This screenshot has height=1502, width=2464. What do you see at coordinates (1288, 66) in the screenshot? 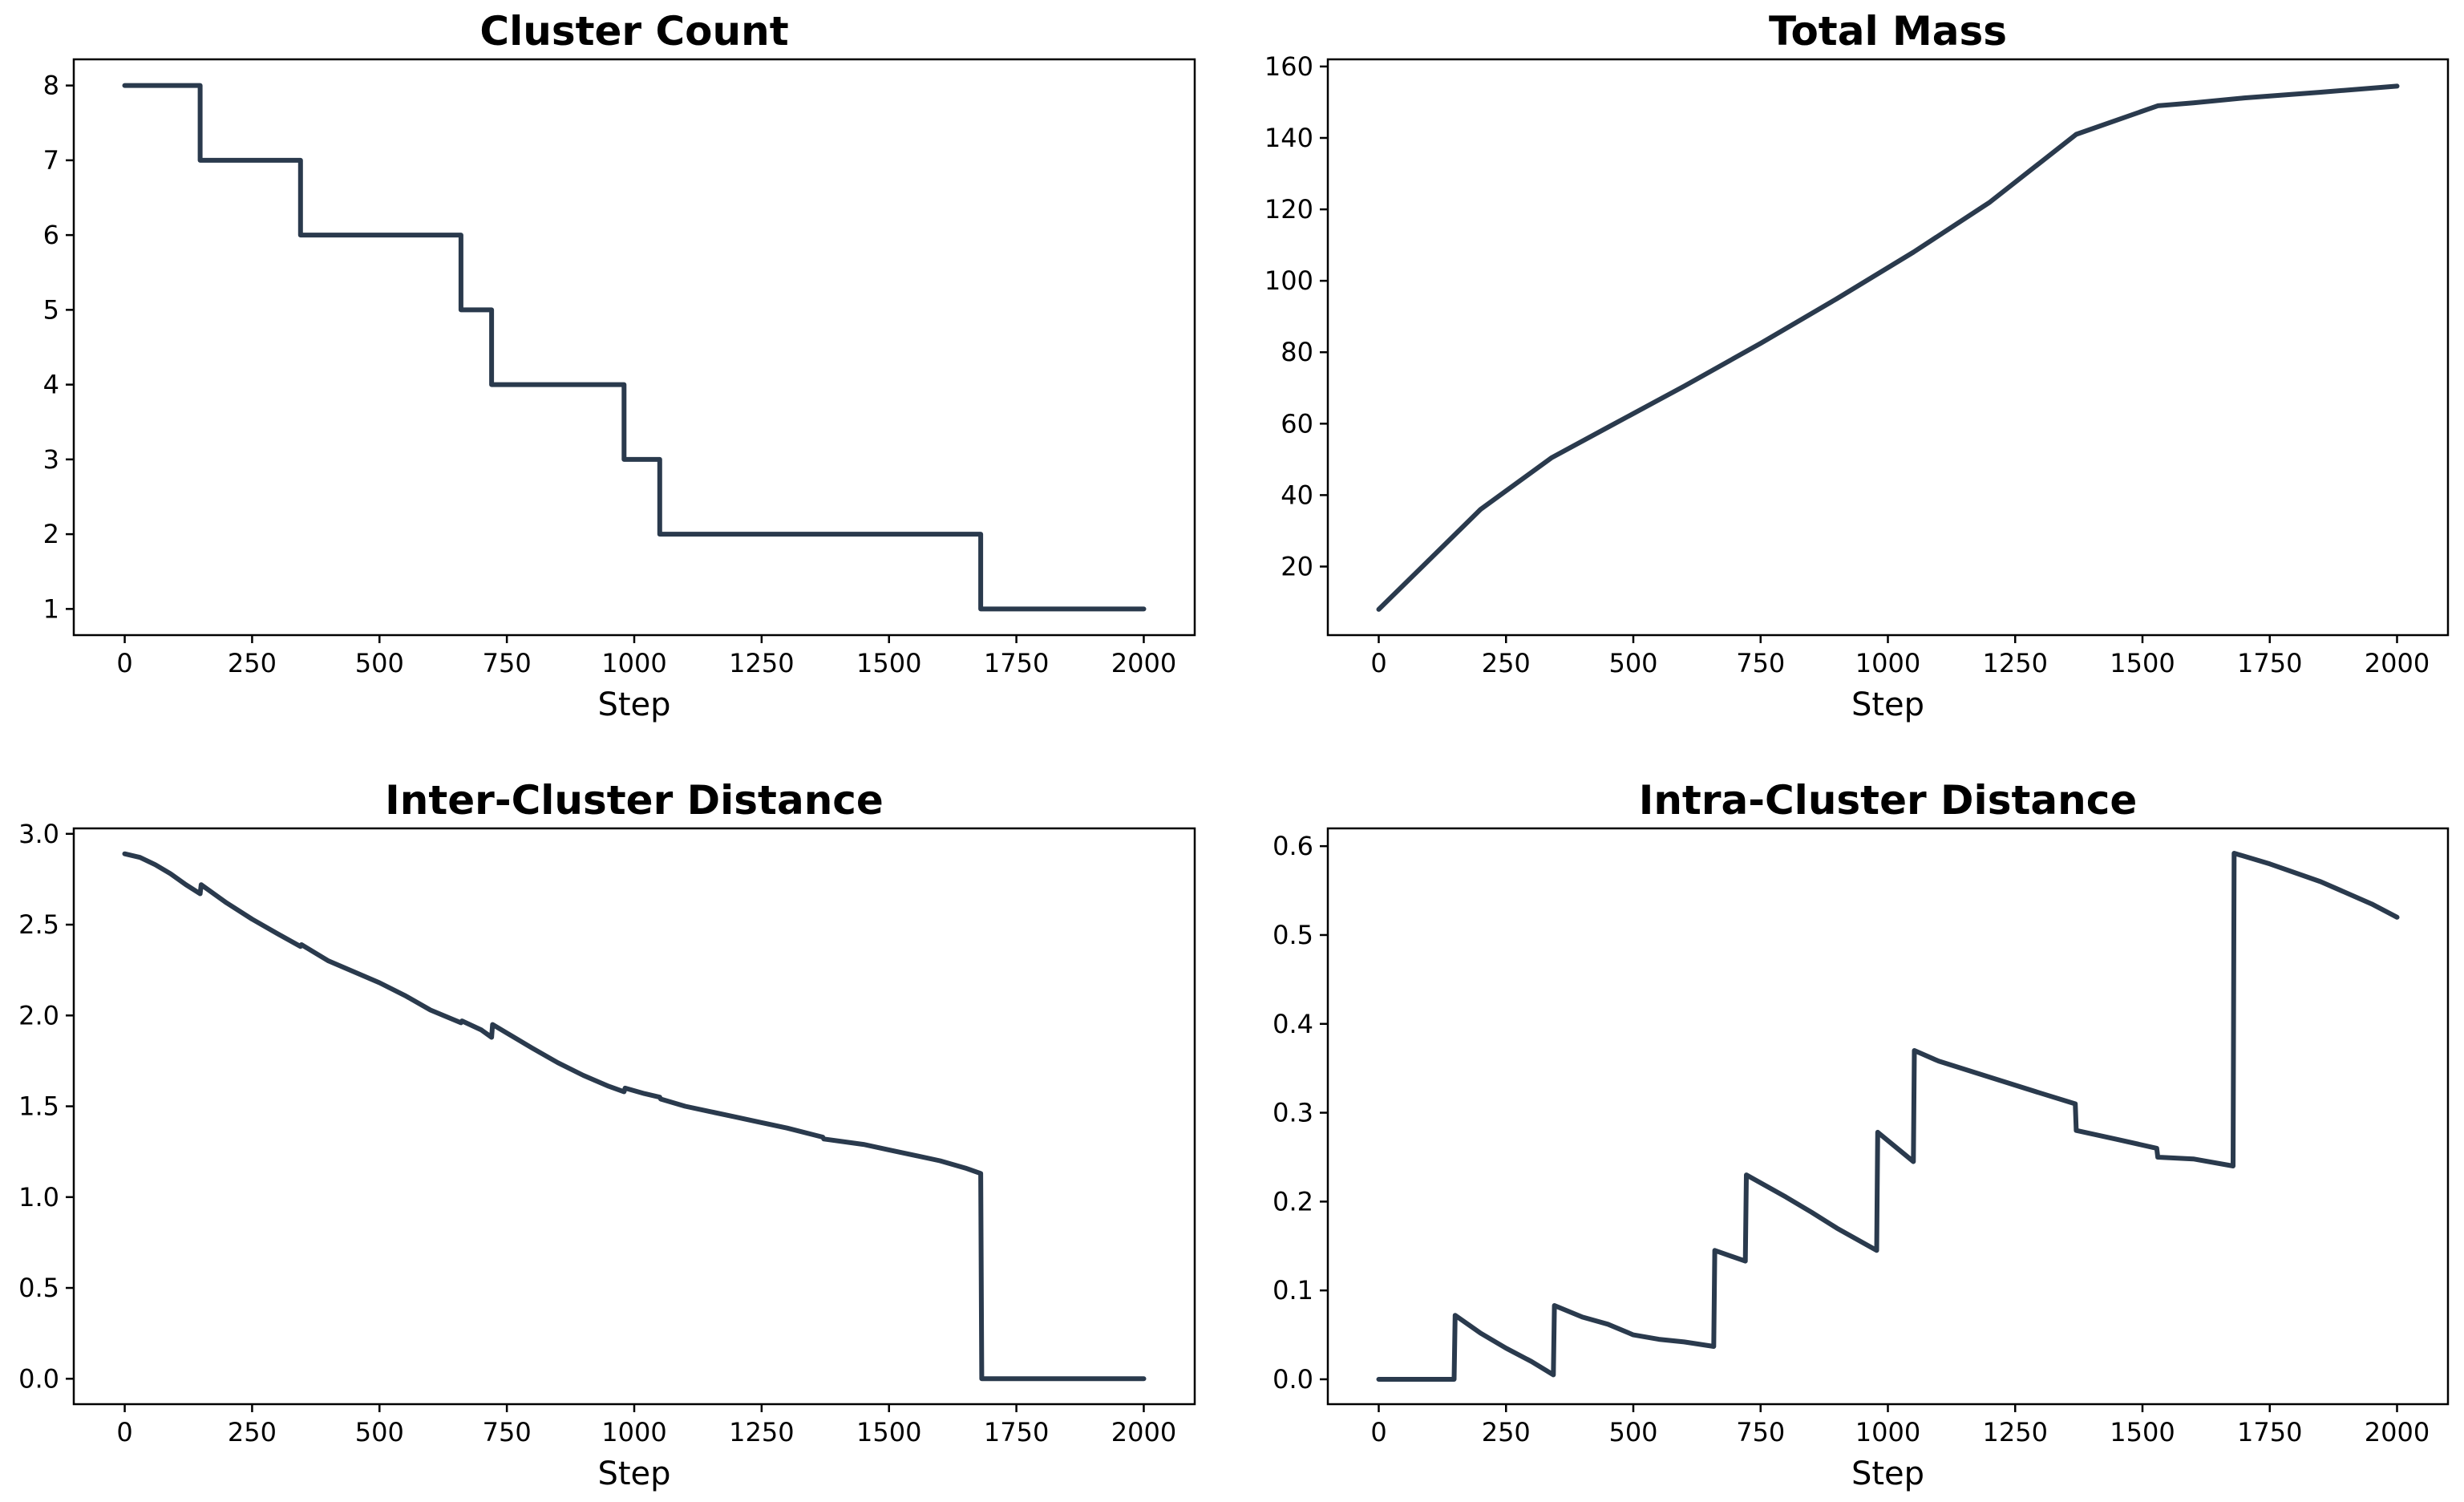
I see `y-tick-label: 160` at bounding box center [1288, 66].